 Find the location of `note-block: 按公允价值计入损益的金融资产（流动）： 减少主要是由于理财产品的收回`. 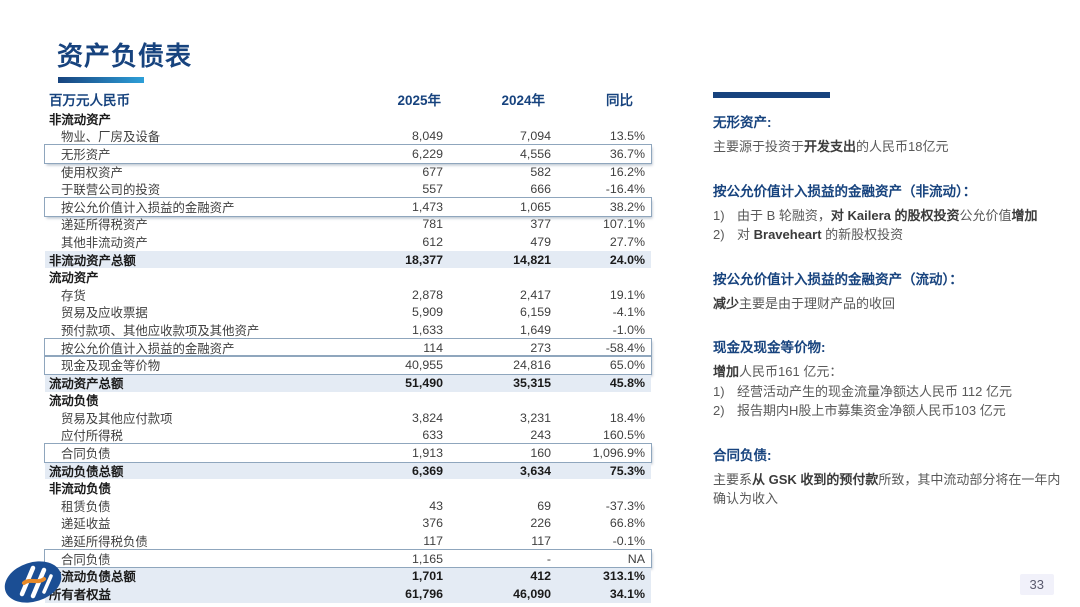

note-block: 按公允价值计入损益的金融资产（流动）： 减少主要是由于理财产品的收回 is located at coordinates (889, 292).